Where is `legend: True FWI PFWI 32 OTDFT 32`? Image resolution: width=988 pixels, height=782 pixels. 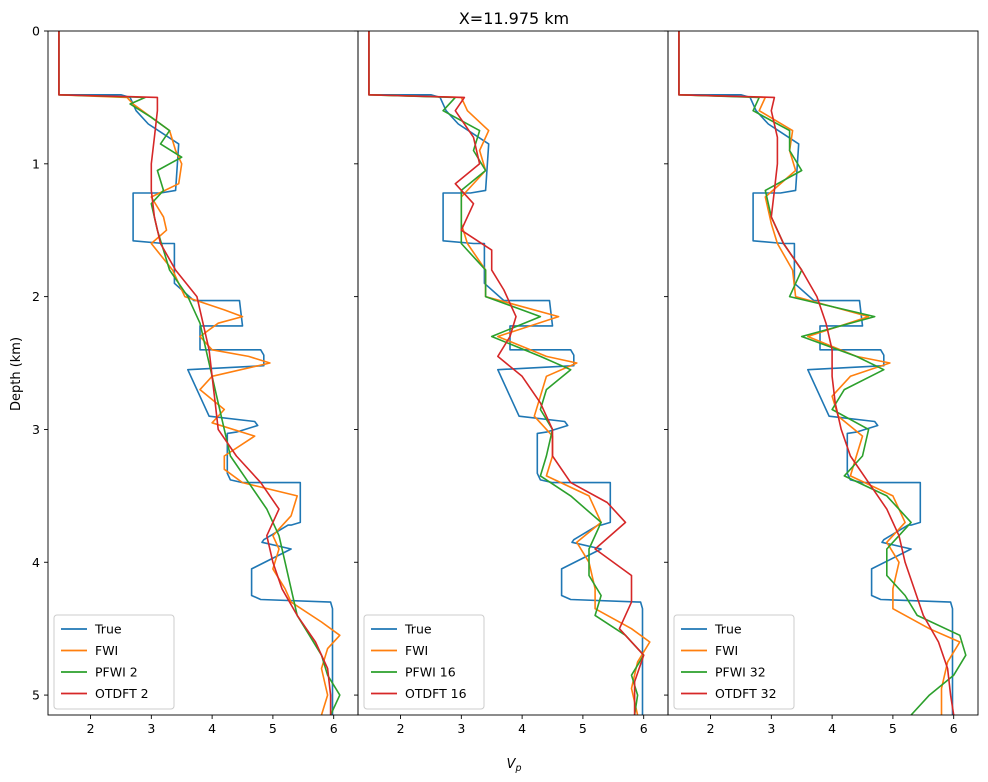
legend: True FWI PFWI 32 OTDFT 32 is located at coordinates (734, 662).